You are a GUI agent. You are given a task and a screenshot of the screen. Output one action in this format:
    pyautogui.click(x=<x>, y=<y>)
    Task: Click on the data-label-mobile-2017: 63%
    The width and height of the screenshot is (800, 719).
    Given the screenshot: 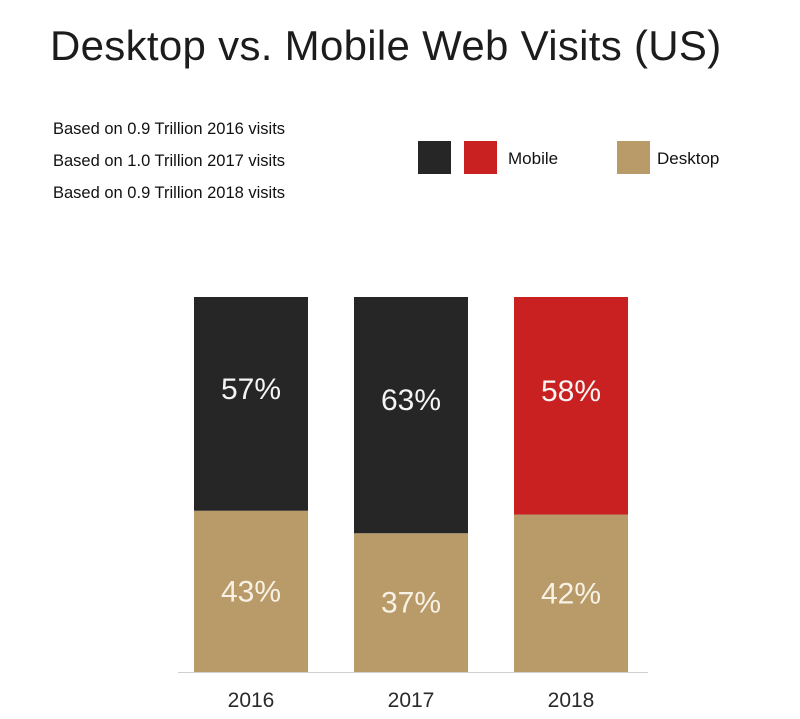 What is the action you would take?
    pyautogui.click(x=411, y=400)
    